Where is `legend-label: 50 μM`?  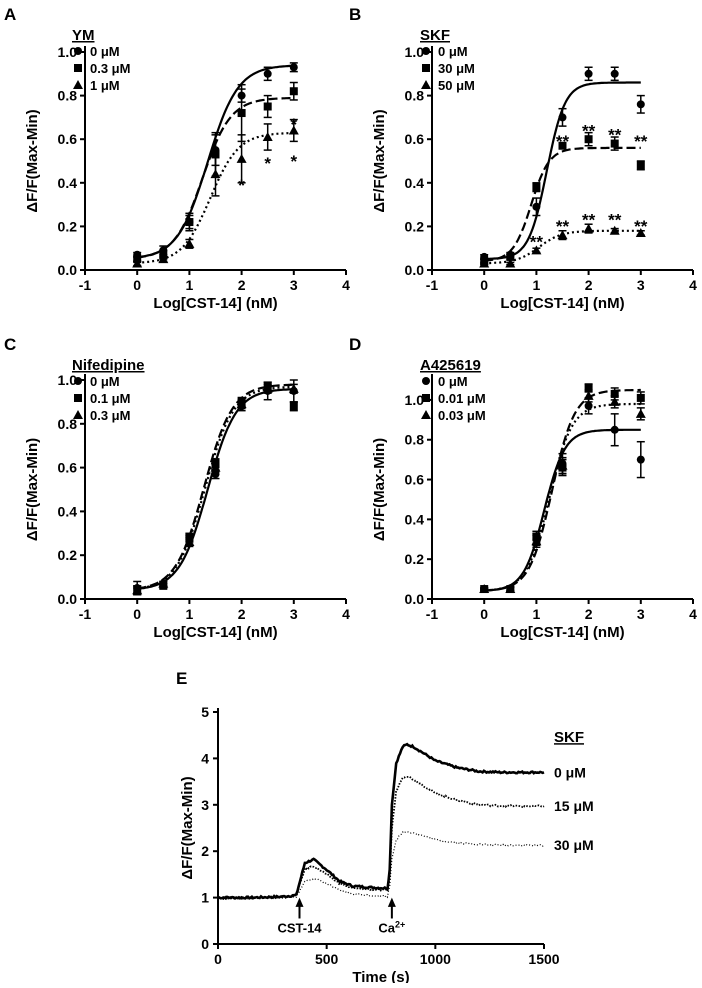 legend-label: 50 μM is located at coordinates (456, 85).